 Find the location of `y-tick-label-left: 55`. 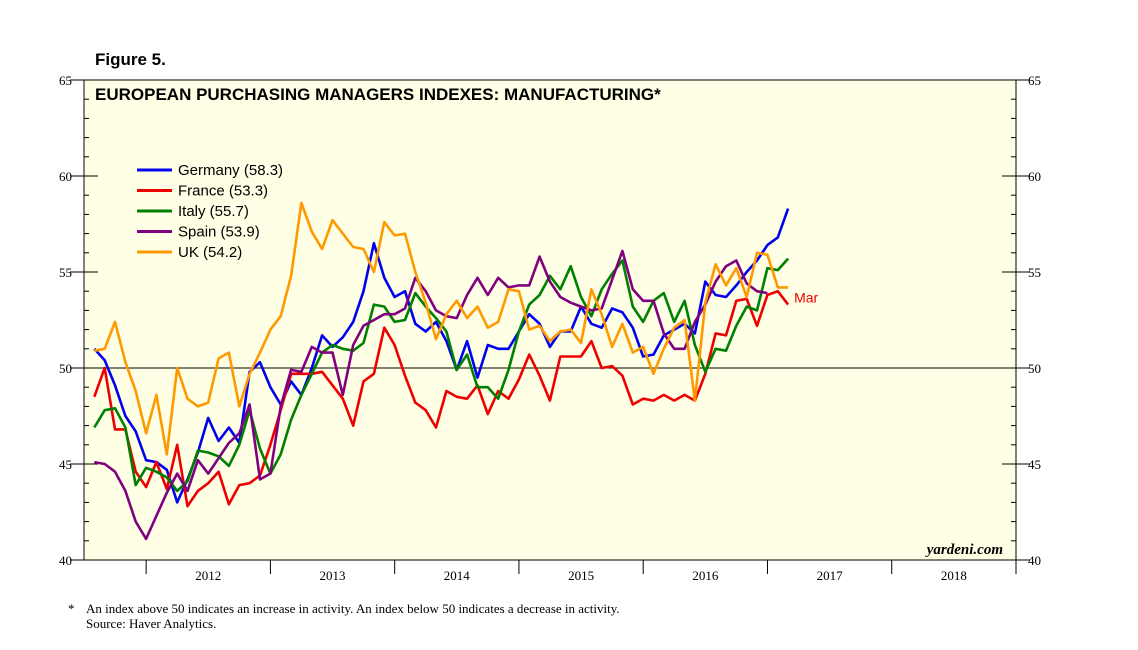

y-tick-label-left: 55 is located at coordinates (65, 272).